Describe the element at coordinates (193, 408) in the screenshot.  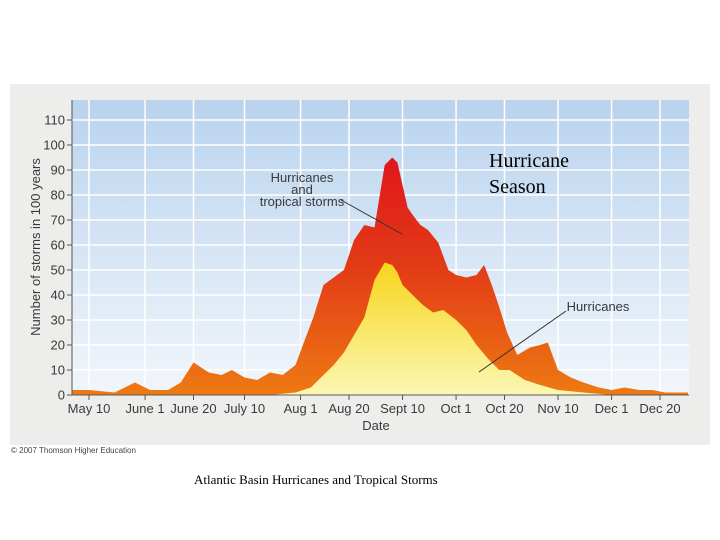
I see `x-tick-label: June 20` at that location.